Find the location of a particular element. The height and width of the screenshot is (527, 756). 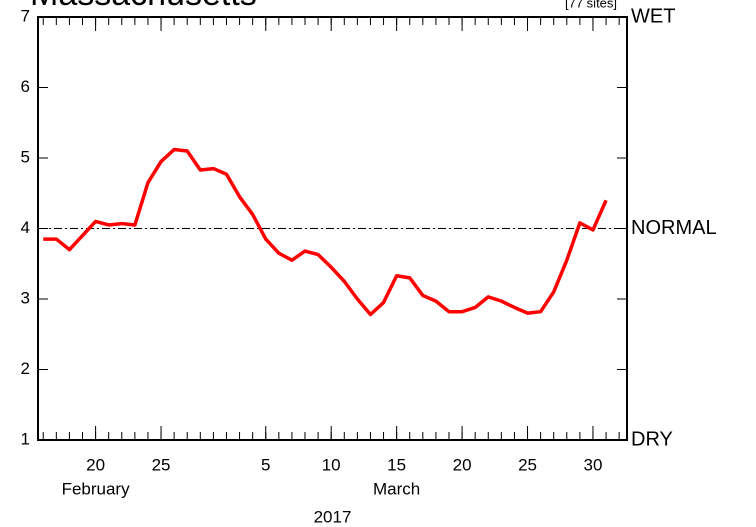

month-label: March is located at coordinates (396, 488).